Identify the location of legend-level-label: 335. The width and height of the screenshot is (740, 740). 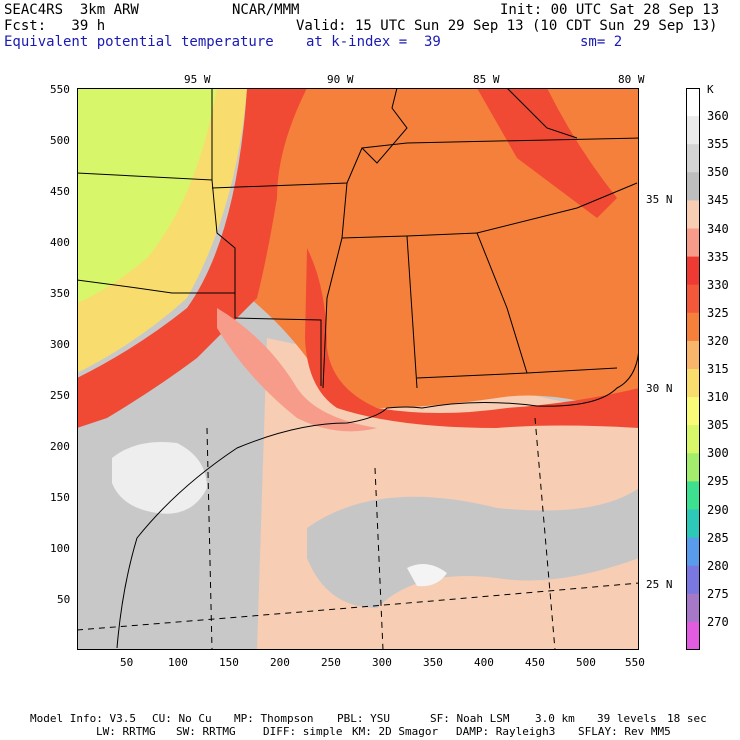
(718, 256).